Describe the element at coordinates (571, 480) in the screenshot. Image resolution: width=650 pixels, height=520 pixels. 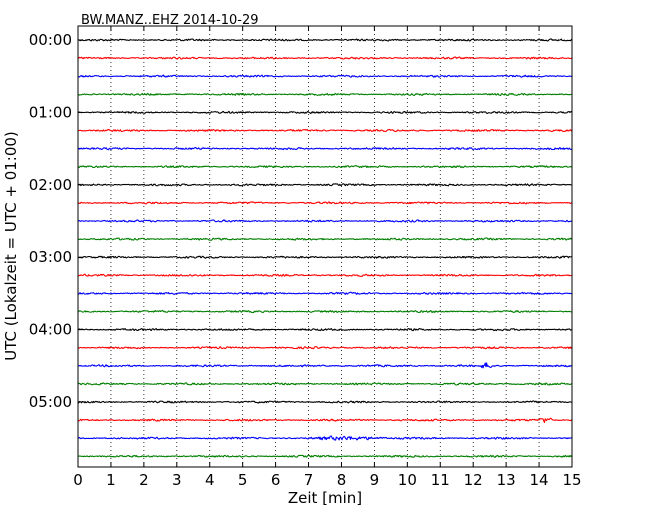
I see `x-tick-label: 15` at that location.